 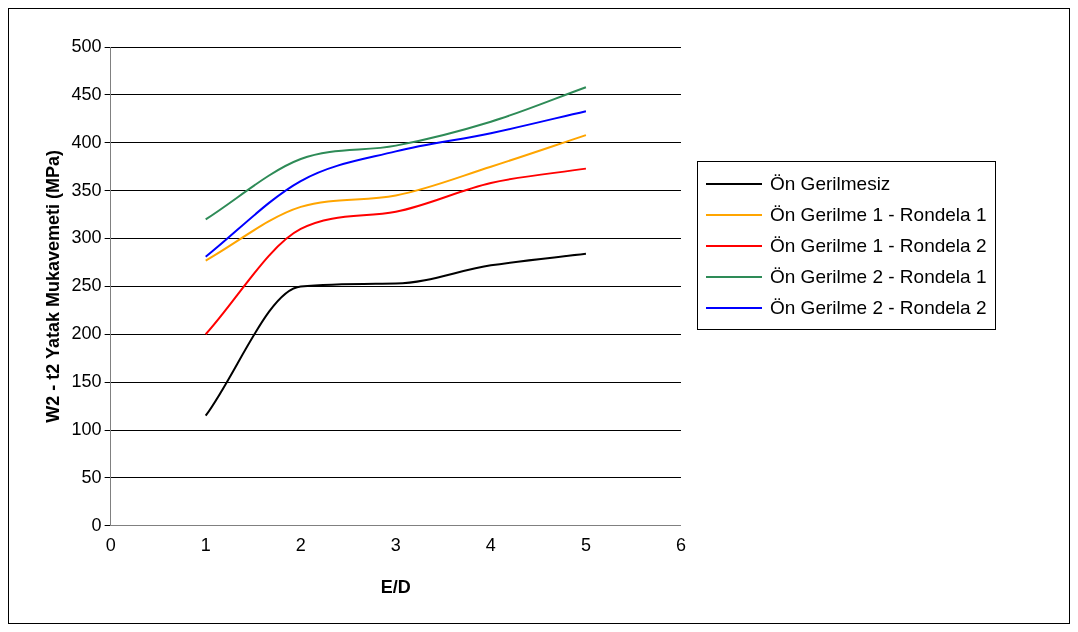 What do you see at coordinates (680, 544) in the screenshot?
I see `x-tick-label: 6` at bounding box center [680, 544].